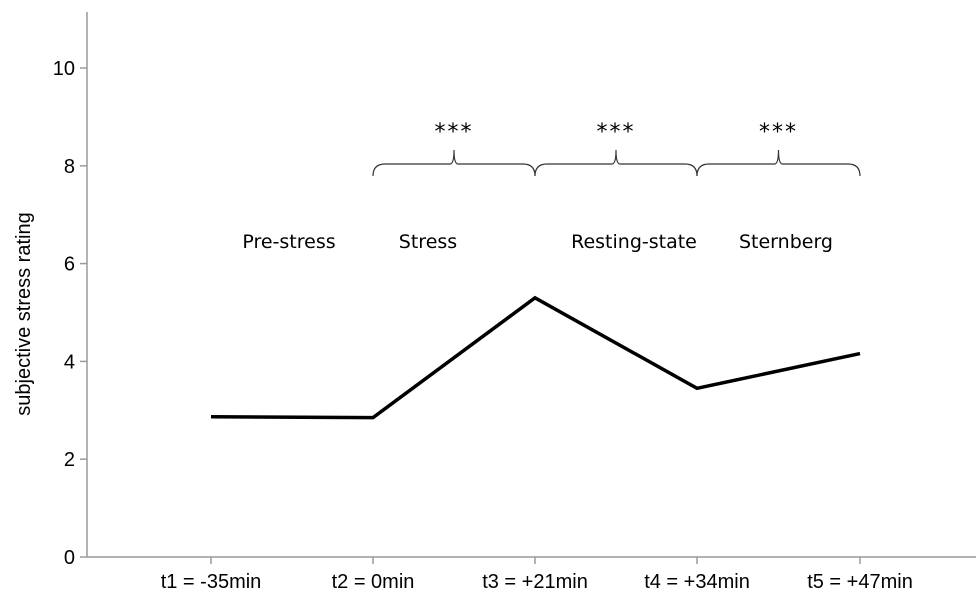 This screenshot has height=591, width=976. Describe the element at coordinates (69, 558) in the screenshot. I see `y-tick-label: 0` at that location.